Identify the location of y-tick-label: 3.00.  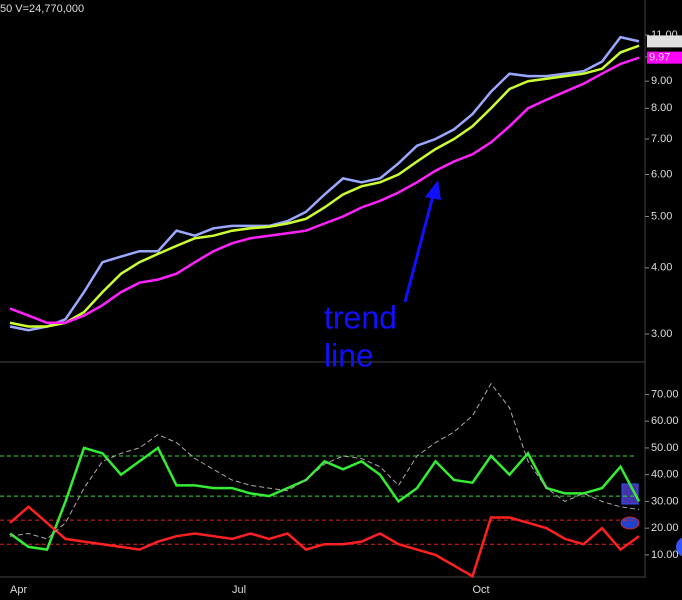
(661, 334).